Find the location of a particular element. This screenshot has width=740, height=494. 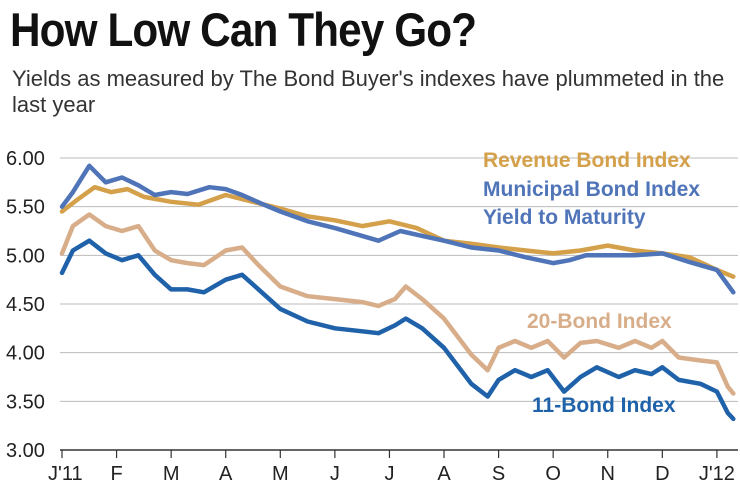

x-axis: J'11 F M A M J J A S O N D J'12 is located at coordinates (391, 467).